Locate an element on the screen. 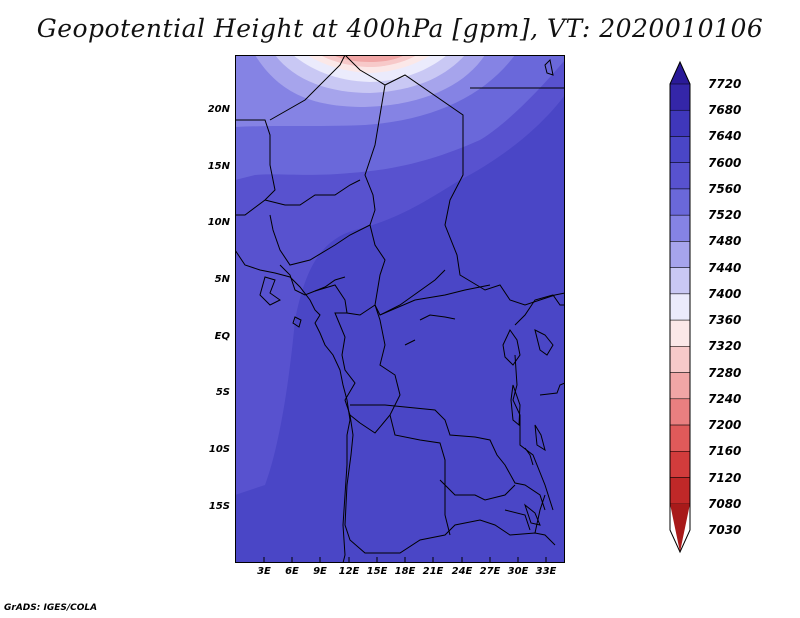  lon-label: 18E is located at coordinates (405, 571).